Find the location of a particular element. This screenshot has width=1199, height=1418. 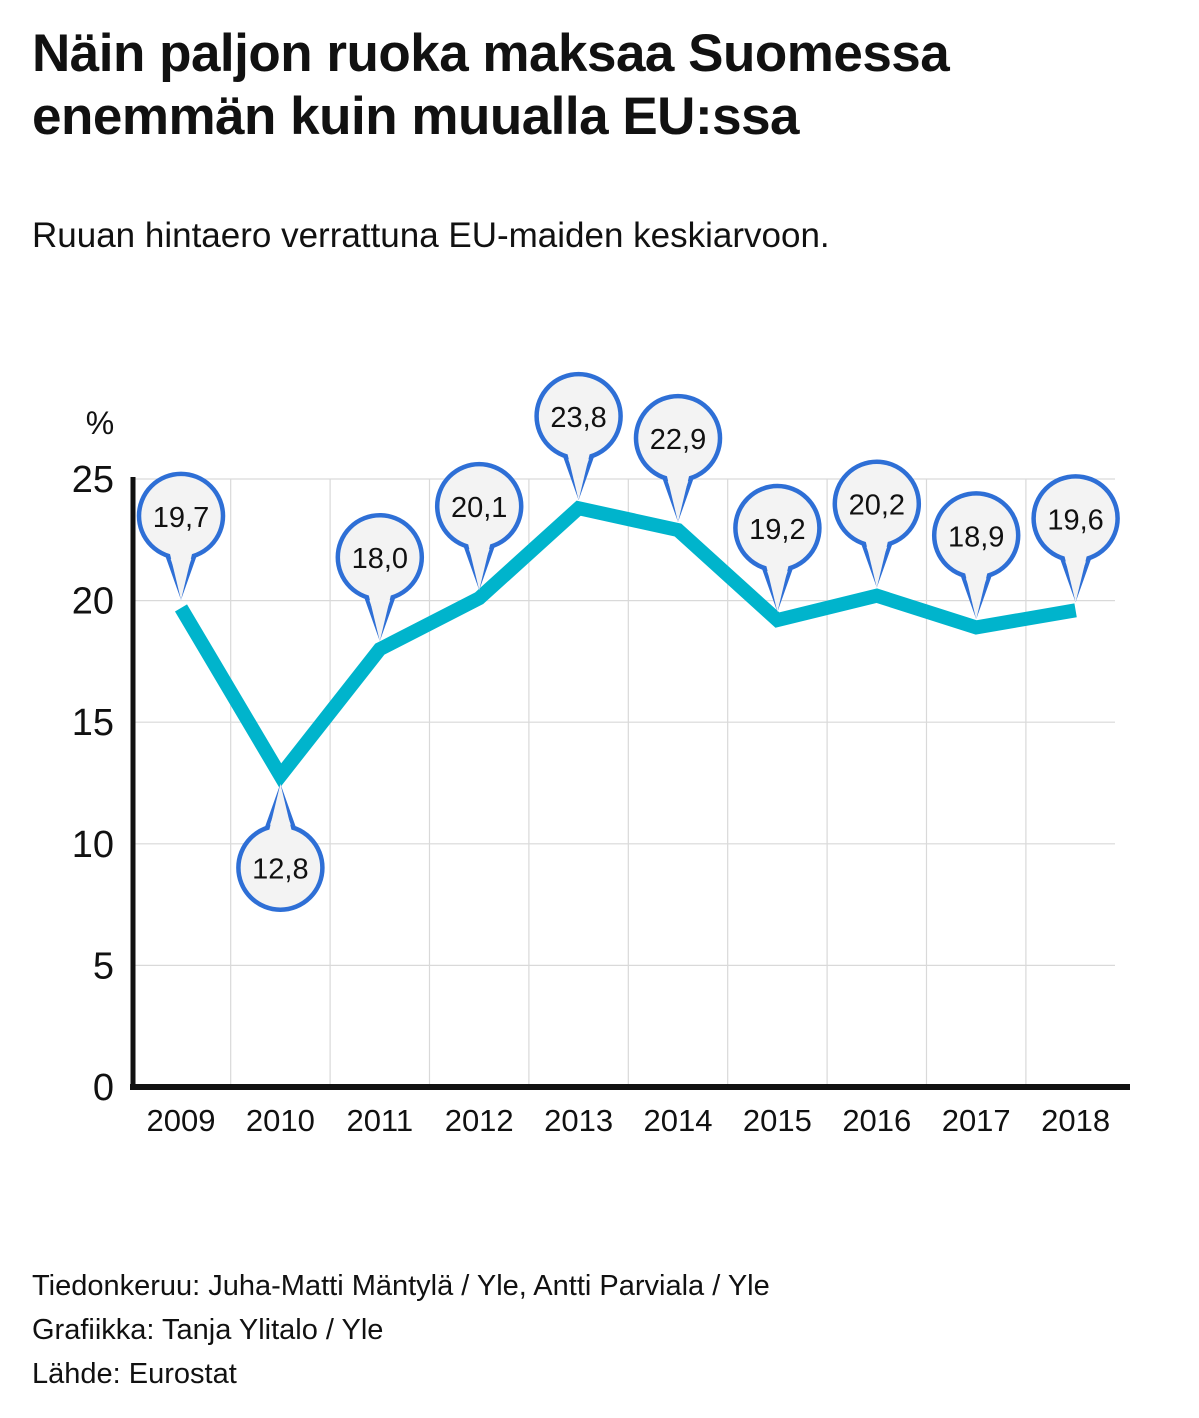

data-label-2015: 19,2 is located at coordinates (777, 548).